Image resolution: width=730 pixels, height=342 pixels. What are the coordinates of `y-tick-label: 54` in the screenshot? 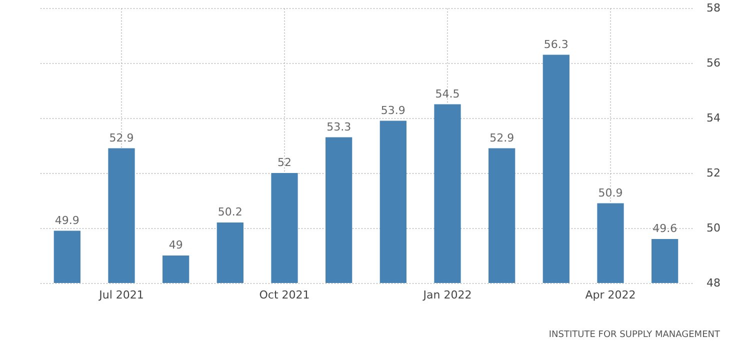 It's located at (713, 118).